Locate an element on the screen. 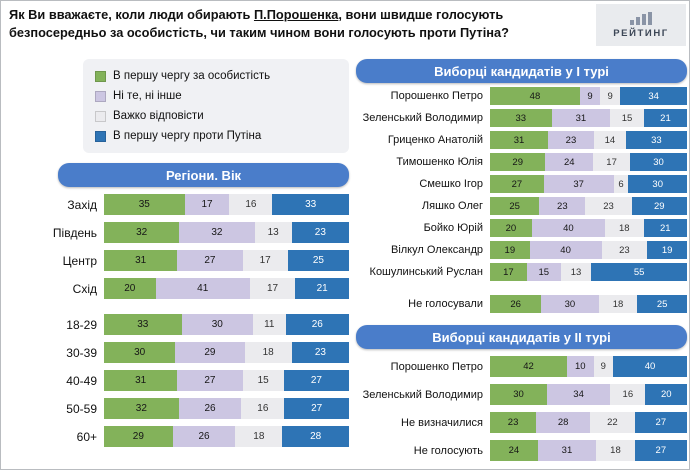 Image resolution: width=690 pixels, height=470 pixels. row-label: Центр is located at coordinates (79, 260).